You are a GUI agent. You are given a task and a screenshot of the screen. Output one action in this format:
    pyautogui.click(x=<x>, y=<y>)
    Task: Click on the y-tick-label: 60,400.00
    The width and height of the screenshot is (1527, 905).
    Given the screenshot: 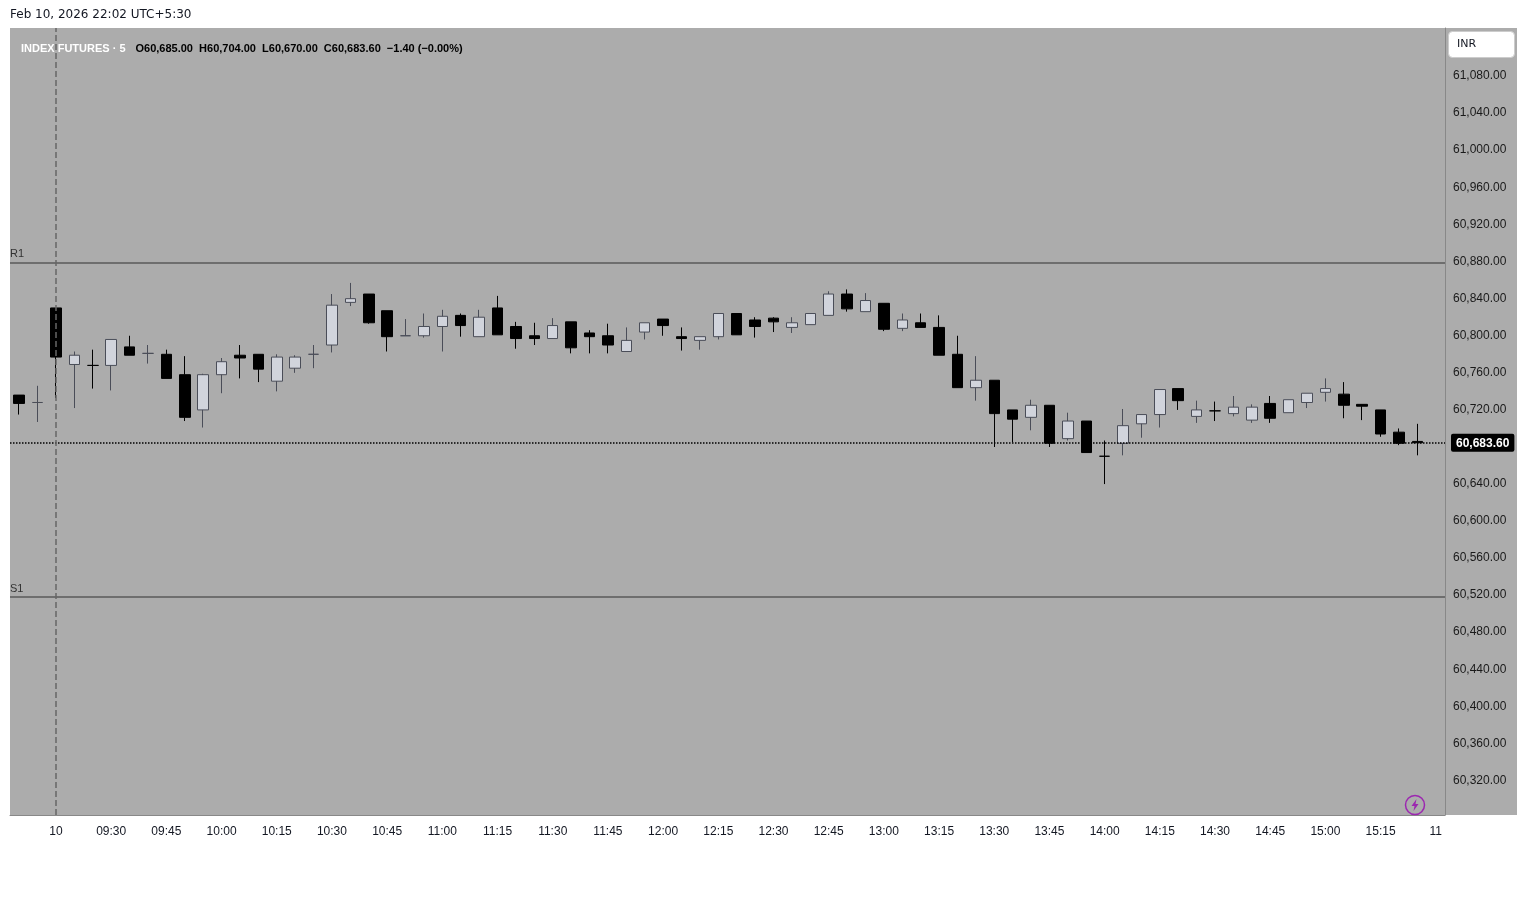 What is the action you would take?
    pyautogui.click(x=1480, y=705)
    